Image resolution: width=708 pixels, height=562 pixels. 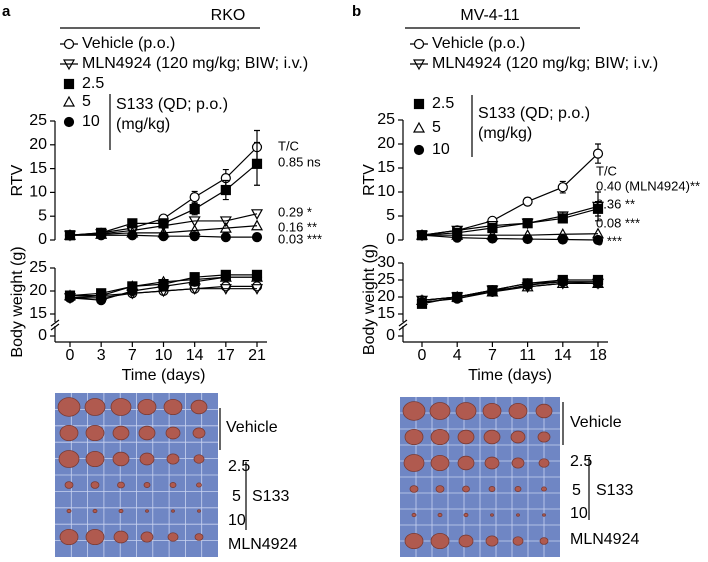 I want to click on panel-title: RKO, so click(x=228, y=15).